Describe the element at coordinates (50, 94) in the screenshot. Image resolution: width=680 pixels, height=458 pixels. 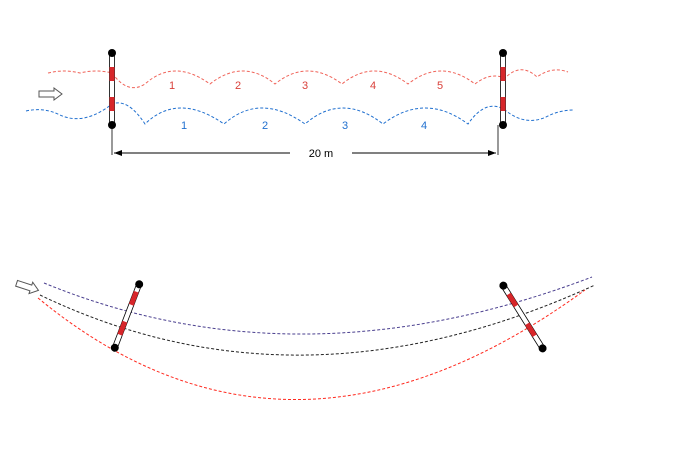
I see `right-arrow-icon` at that location.